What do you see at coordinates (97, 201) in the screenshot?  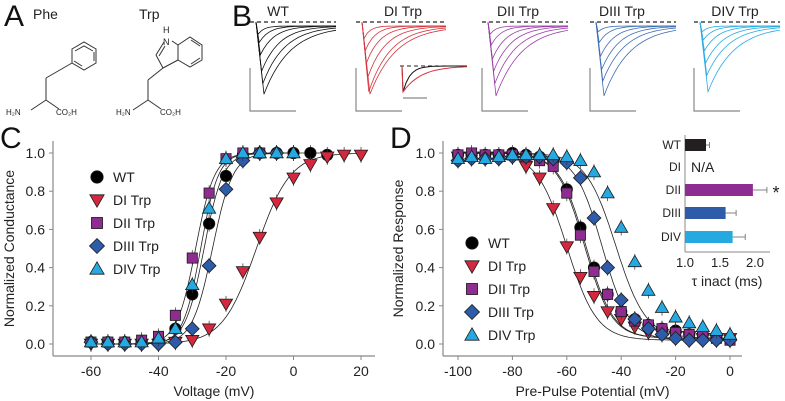 I see `legend-marker-di-trp` at bounding box center [97, 201].